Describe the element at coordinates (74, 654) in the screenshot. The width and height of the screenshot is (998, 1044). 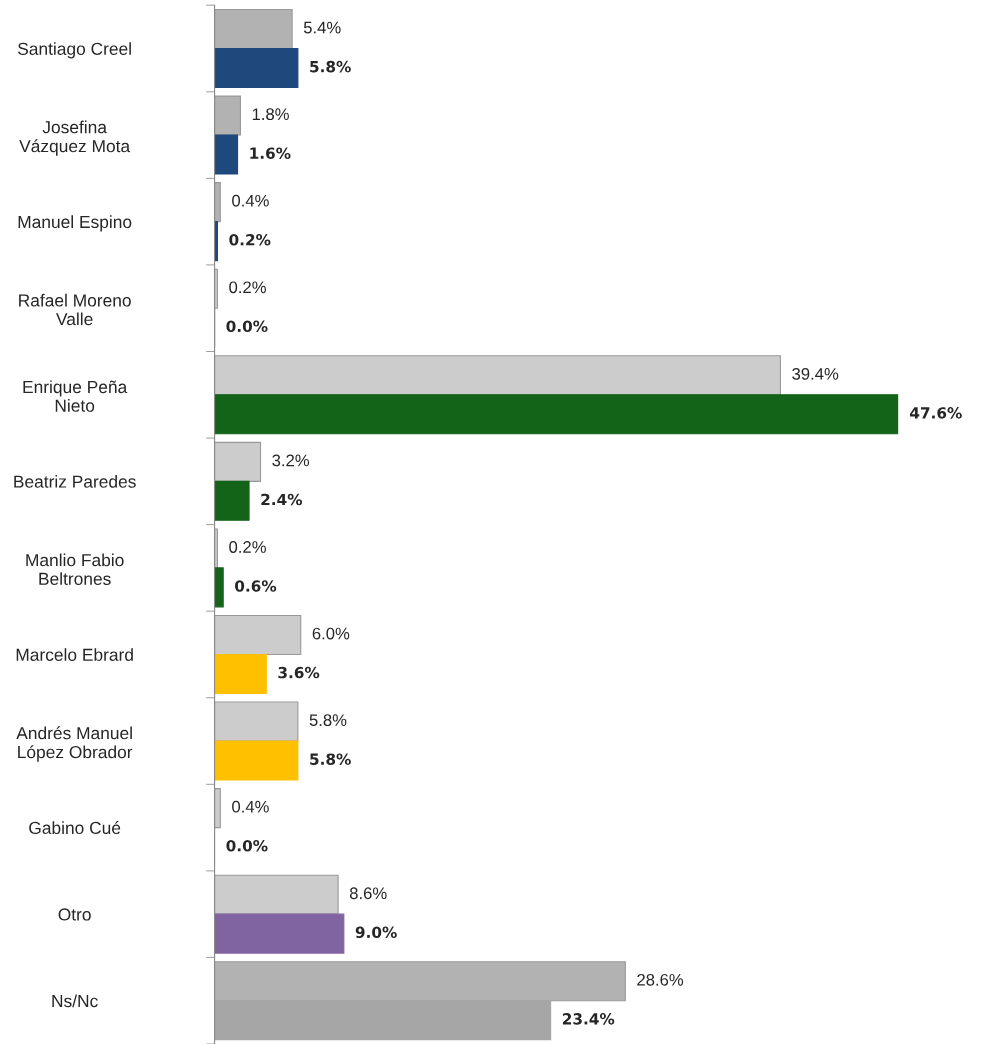
I see `y-tick-label: Marcelo Ebrard` at that location.